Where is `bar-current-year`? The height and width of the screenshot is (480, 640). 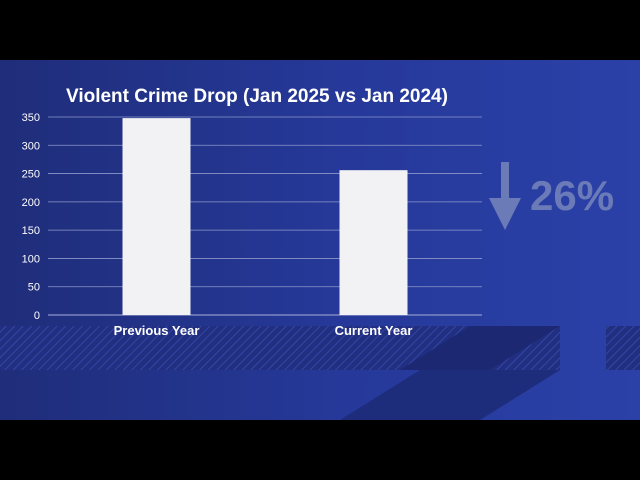
bar-current-year is located at coordinates (373, 242).